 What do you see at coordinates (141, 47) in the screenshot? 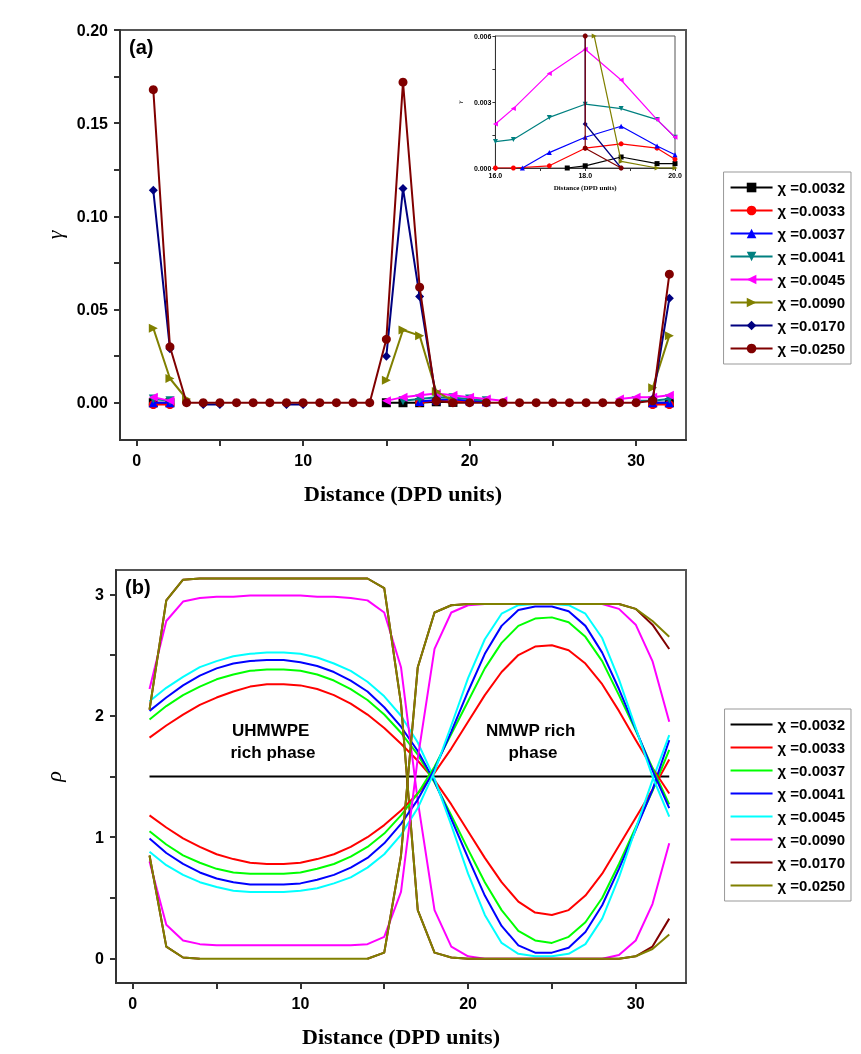
I see `chart-title: (a)` at bounding box center [141, 47].